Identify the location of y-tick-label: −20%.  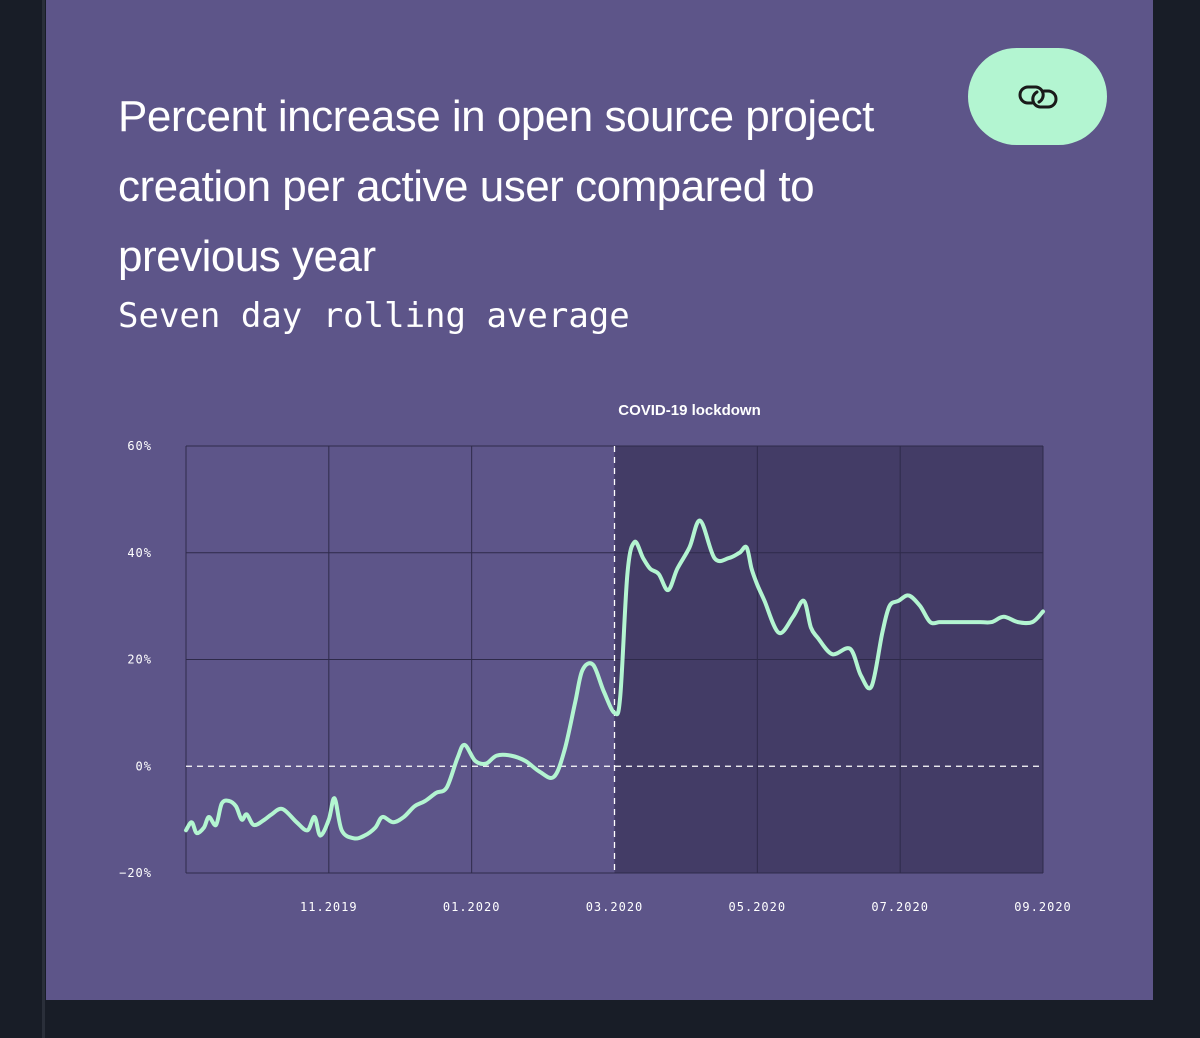
(135, 873).